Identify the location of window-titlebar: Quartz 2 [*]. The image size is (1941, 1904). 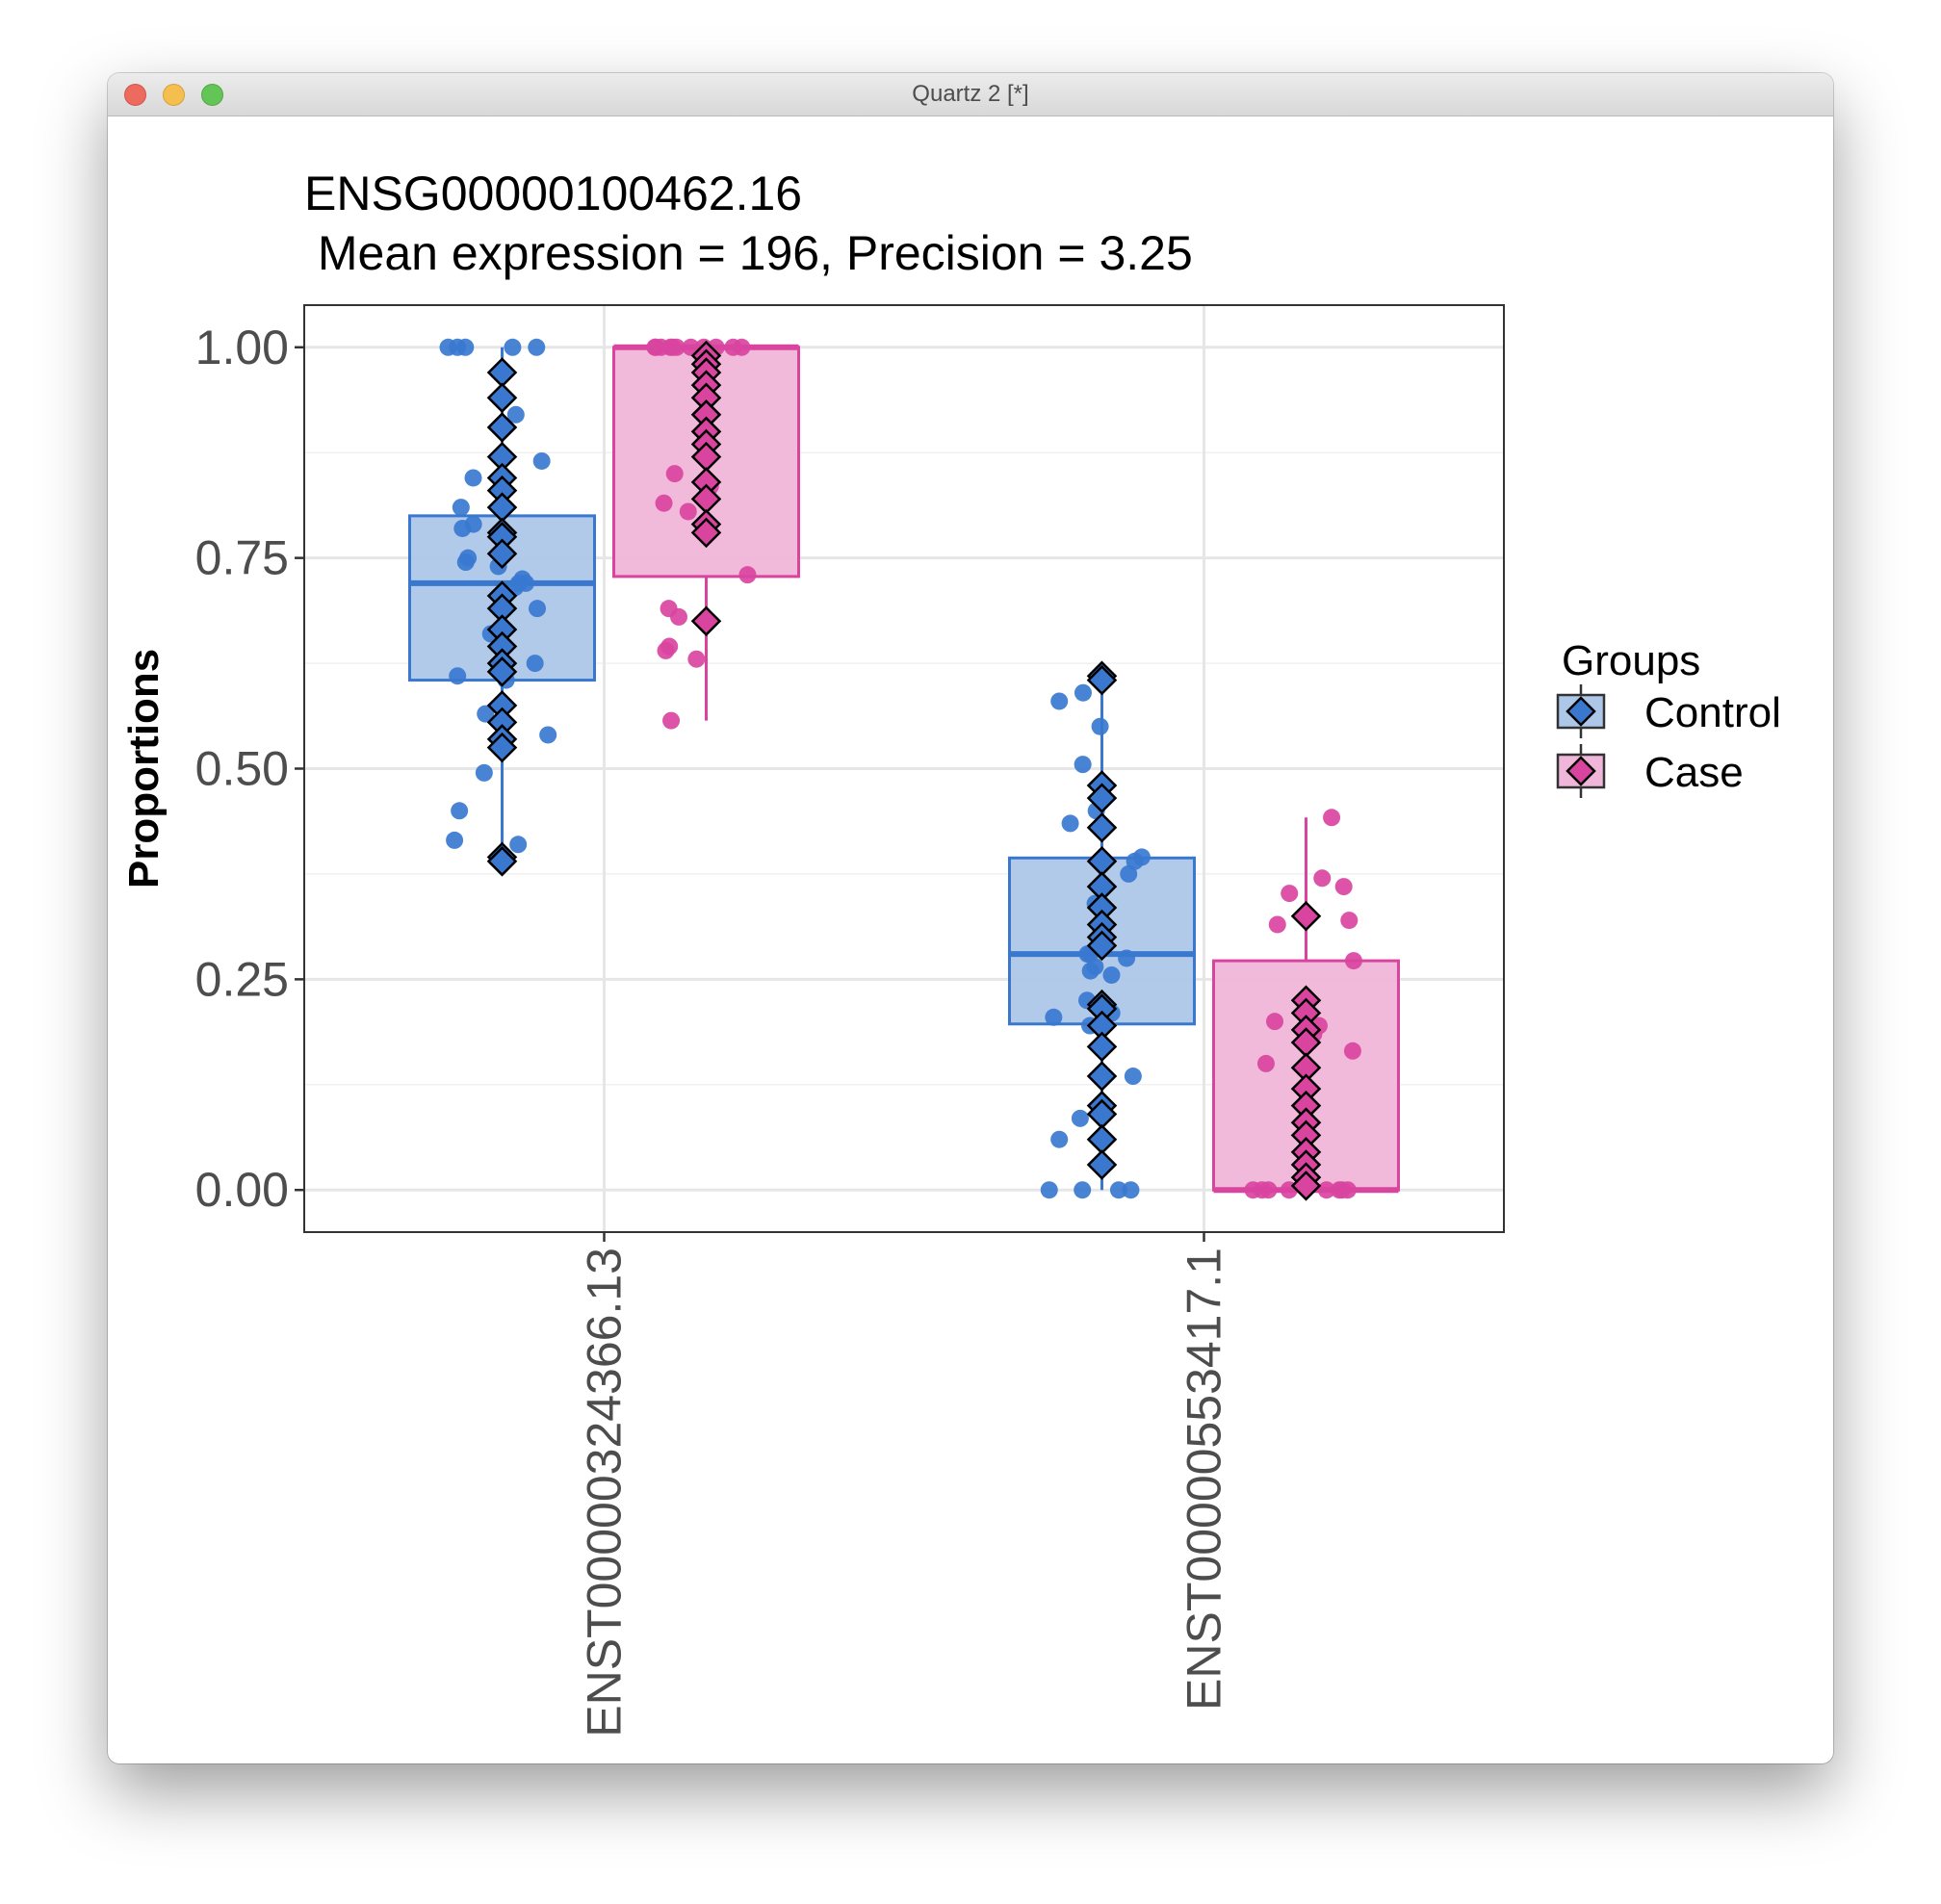
(970, 95).